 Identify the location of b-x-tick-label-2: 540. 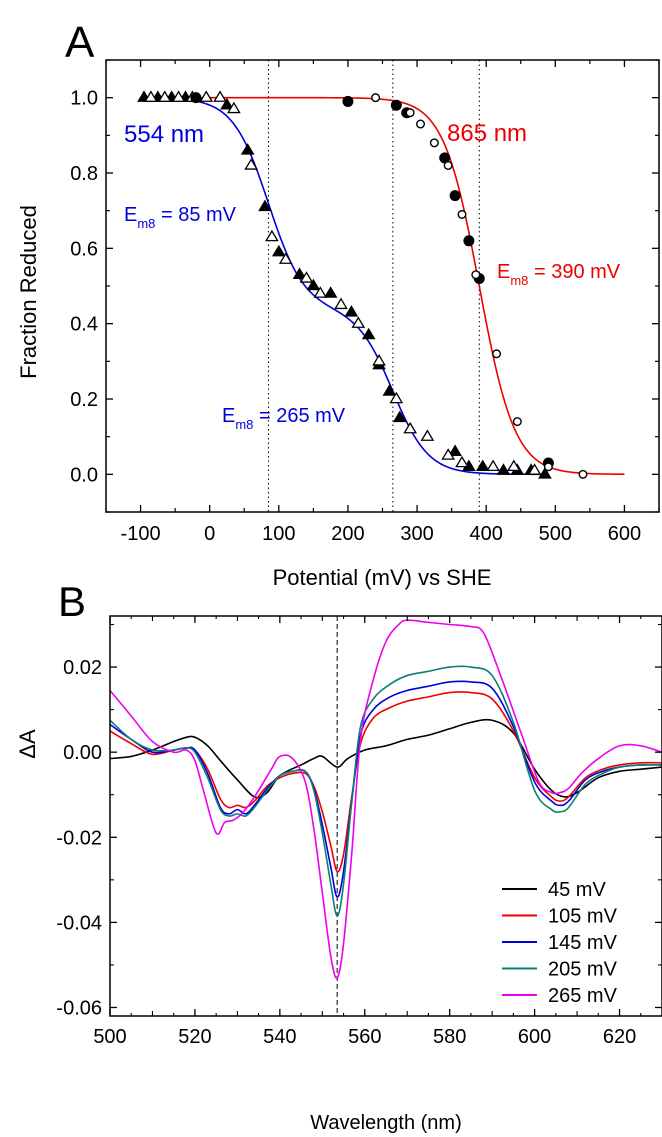
(279, 1037).